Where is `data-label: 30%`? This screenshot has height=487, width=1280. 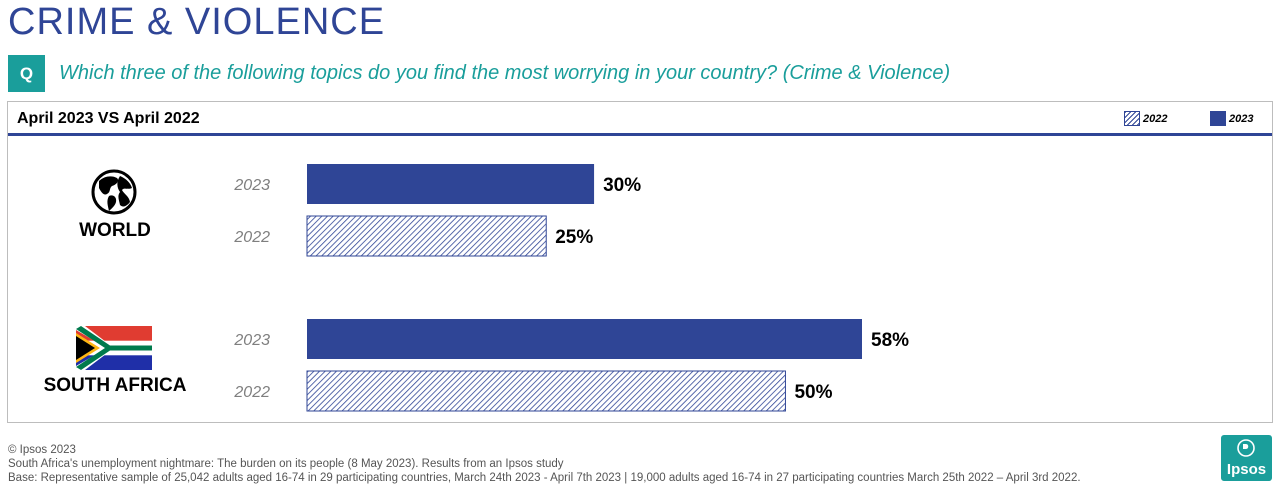 data-label: 30% is located at coordinates (622, 185).